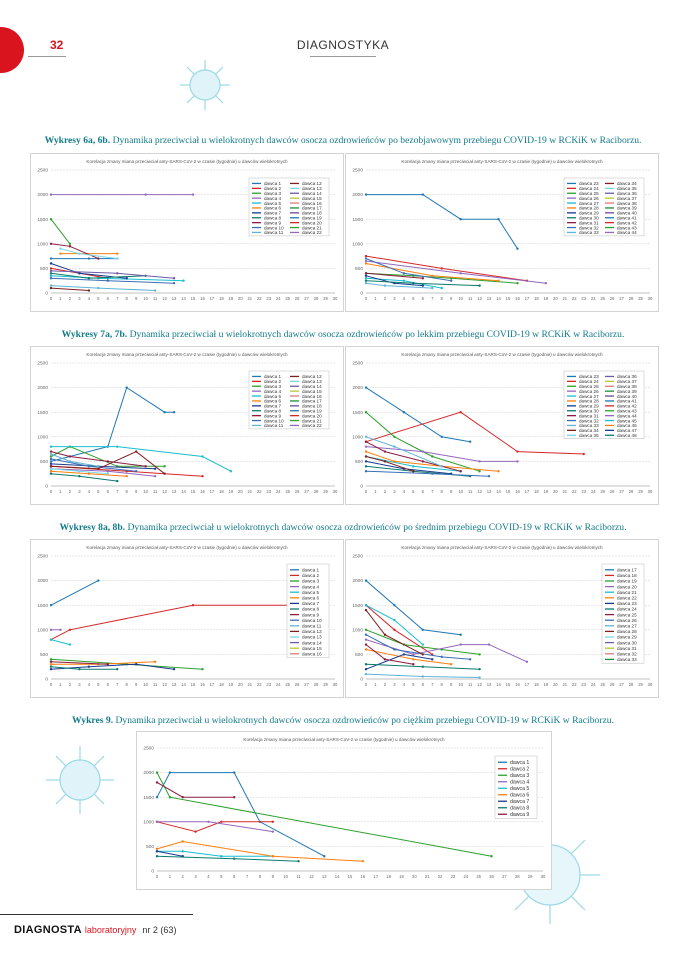  I want to click on x-tick-label: 27, so click(504, 876).